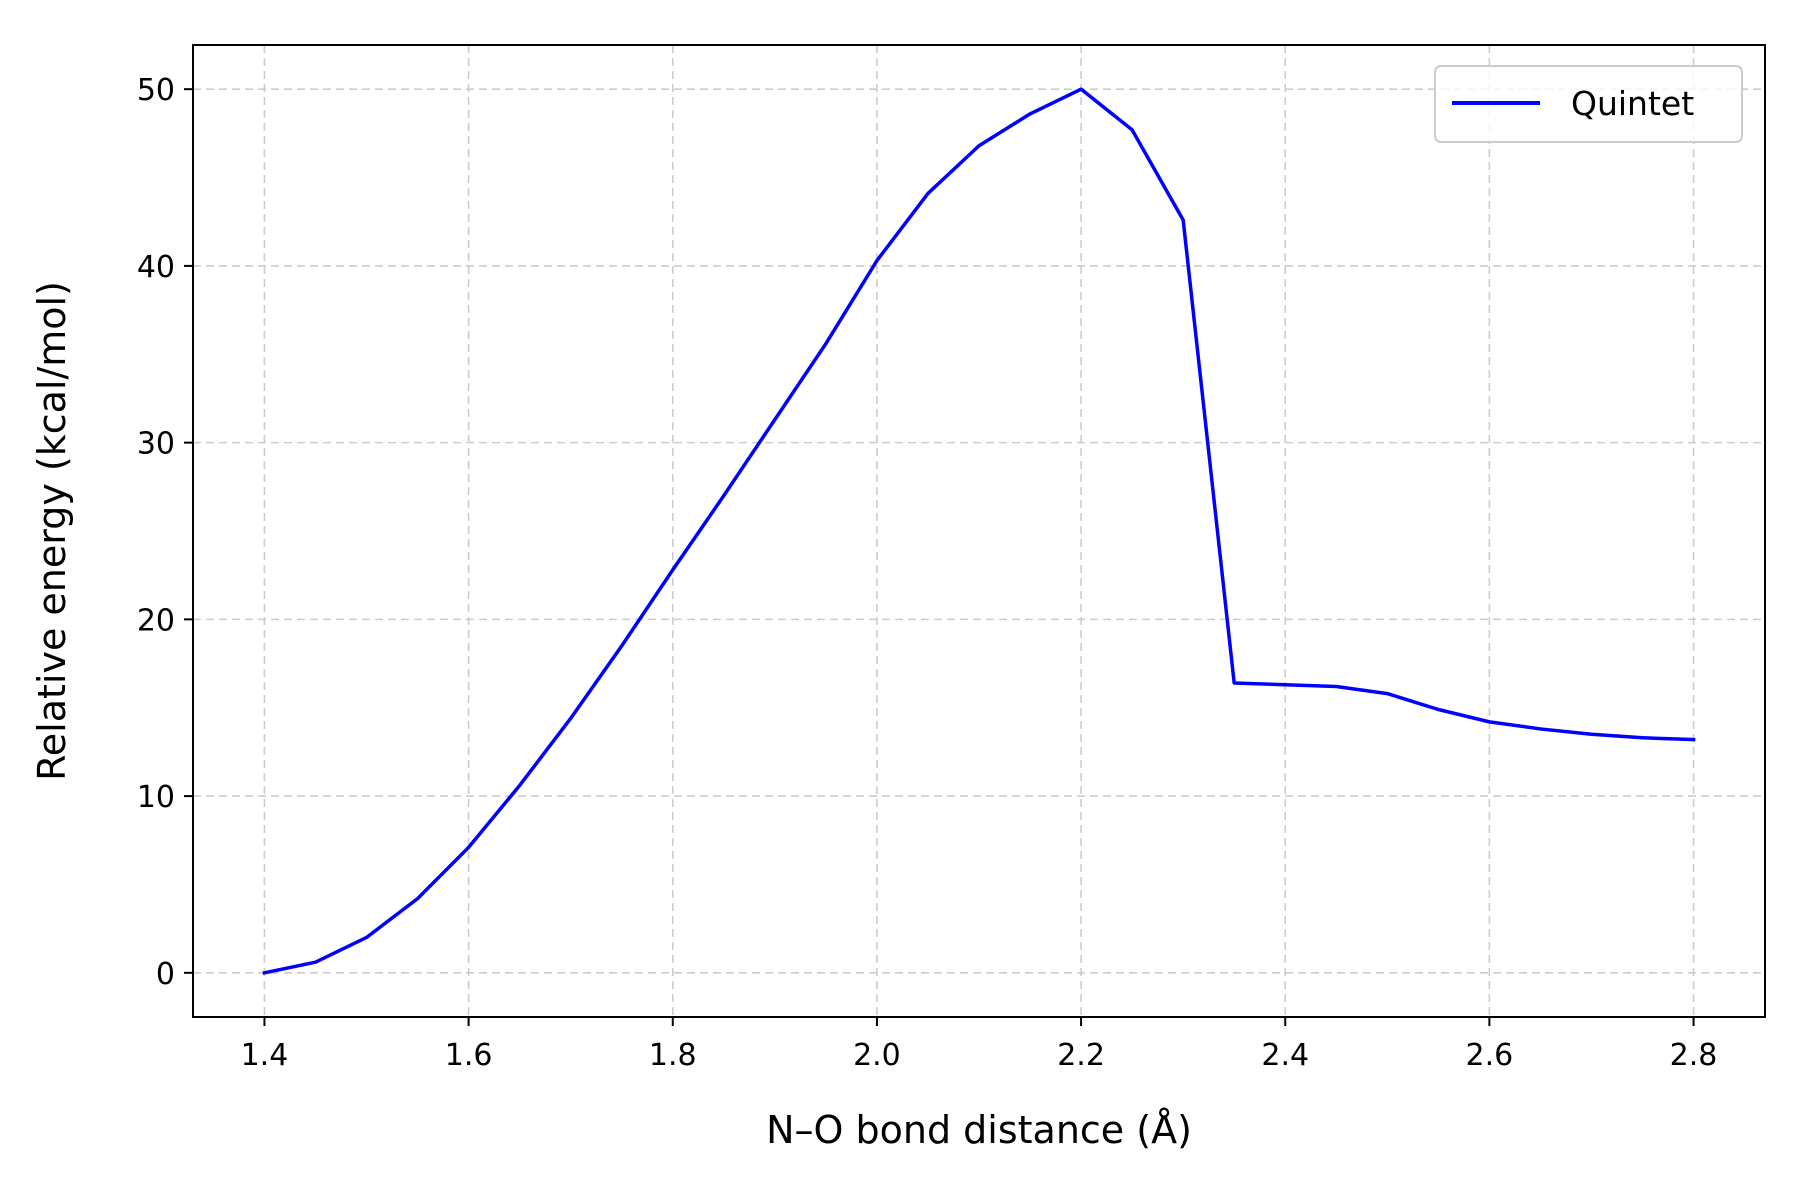 This screenshot has width=1800, height=1200. What do you see at coordinates (265, 1055) in the screenshot?
I see `x-tick-label: 1.4` at bounding box center [265, 1055].